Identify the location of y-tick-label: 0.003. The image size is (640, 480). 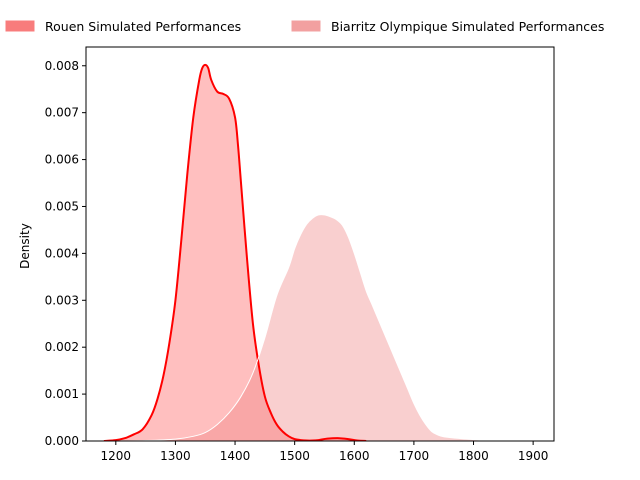
(62, 300).